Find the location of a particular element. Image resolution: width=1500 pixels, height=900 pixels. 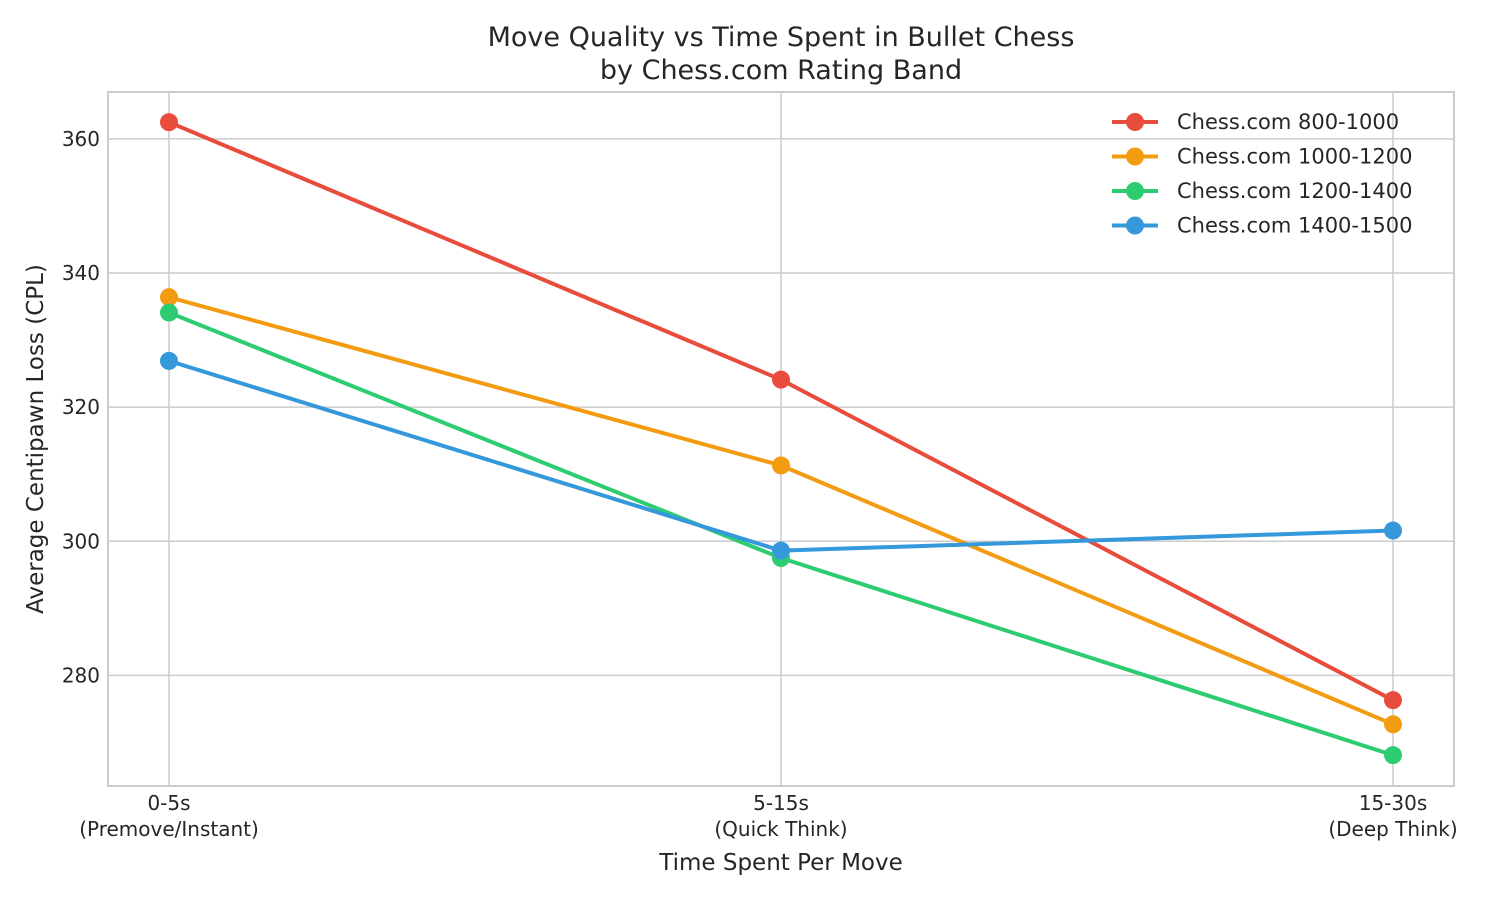

x-tick-label: 5-15s (Quick Think) is located at coordinates (780, 816).